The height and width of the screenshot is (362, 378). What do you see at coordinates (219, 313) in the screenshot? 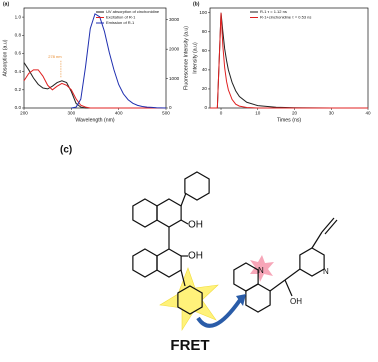
I see `arrow` at bounding box center [219, 313].